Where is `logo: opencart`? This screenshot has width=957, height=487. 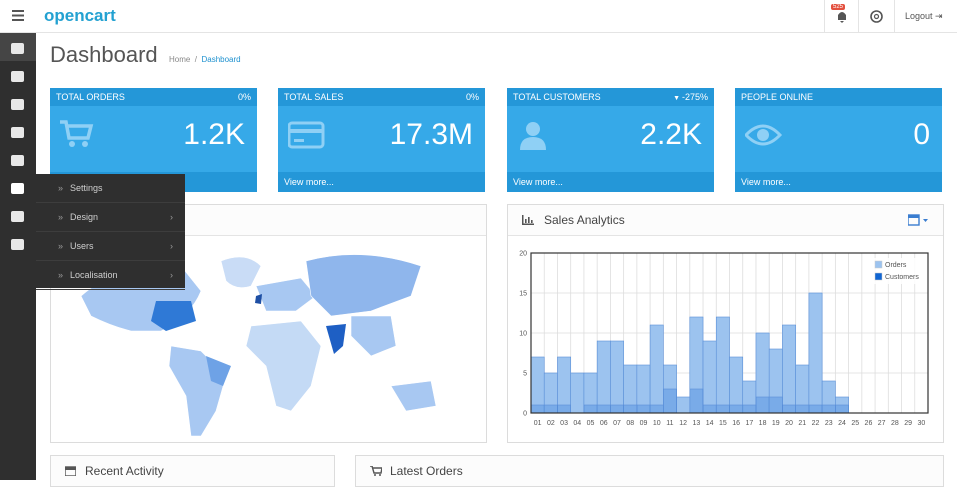
logo: opencart is located at coordinates (80, 15).